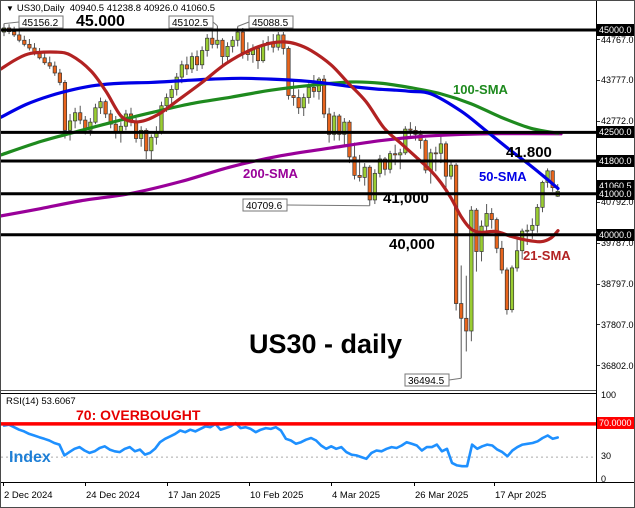  What do you see at coordinates (615, 423) in the screenshot?
I see `rsi-level-badge: 70.0000` at bounding box center [615, 423].